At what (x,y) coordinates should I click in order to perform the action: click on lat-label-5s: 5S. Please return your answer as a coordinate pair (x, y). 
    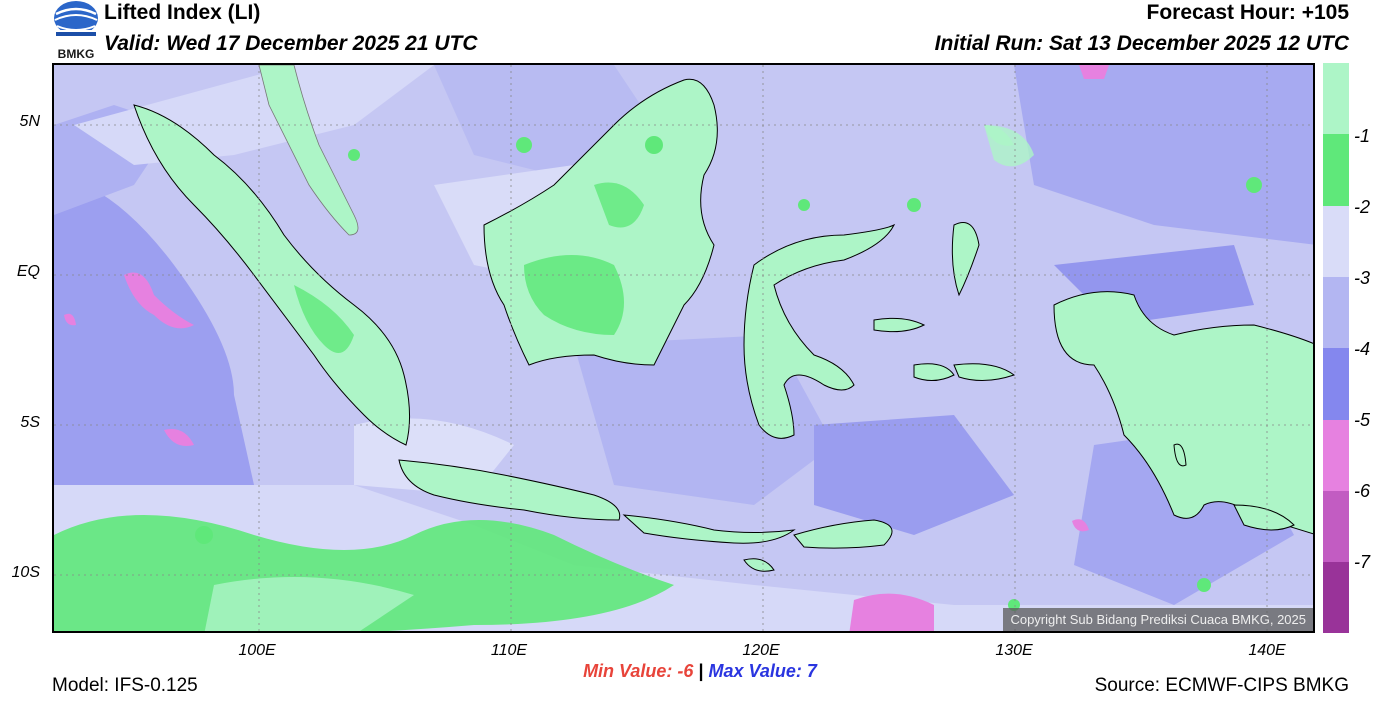
    Looking at the image, I should click on (30, 422).